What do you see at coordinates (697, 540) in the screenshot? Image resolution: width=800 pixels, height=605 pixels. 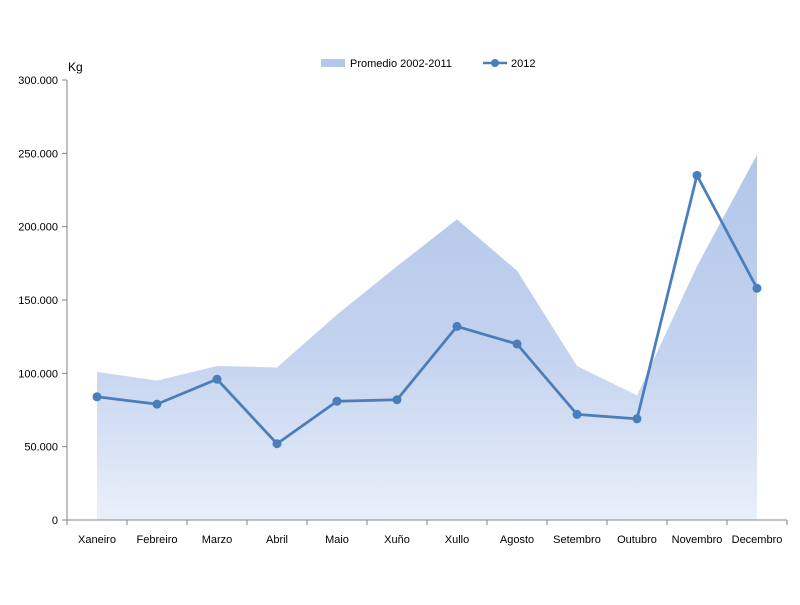 I see `x-tick-label: Novembro` at bounding box center [697, 540].